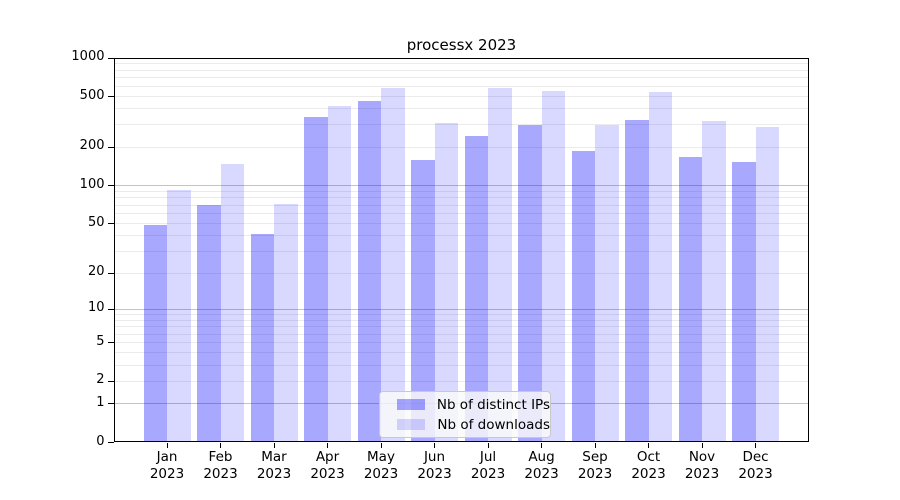  I want to click on month-label: Jun, so click(434, 457).